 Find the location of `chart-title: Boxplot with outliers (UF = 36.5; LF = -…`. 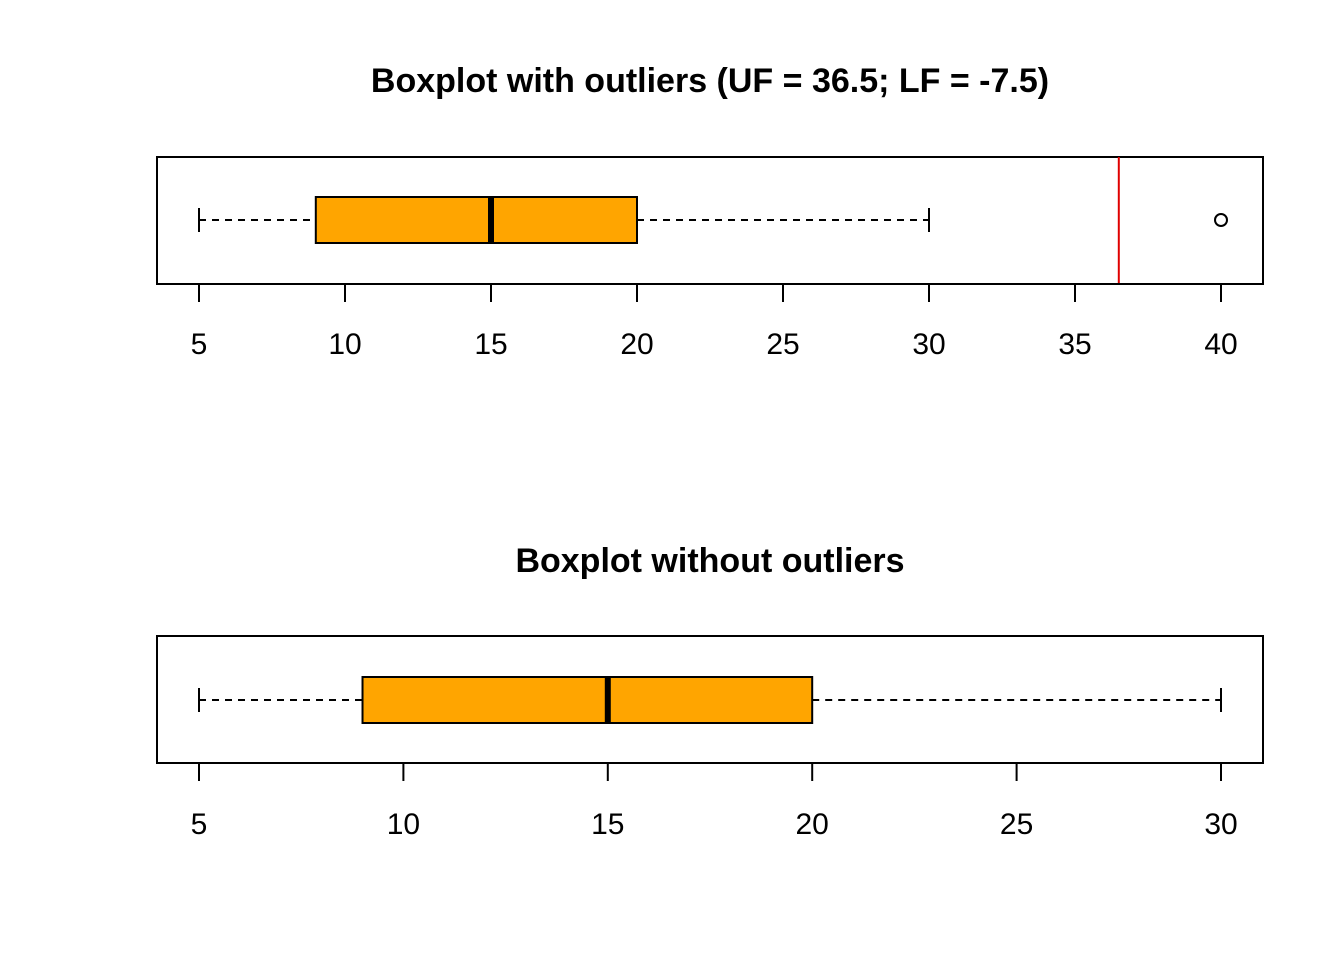

chart-title: Boxplot with outliers (UF = 36.5; LF = -… is located at coordinates (710, 81).